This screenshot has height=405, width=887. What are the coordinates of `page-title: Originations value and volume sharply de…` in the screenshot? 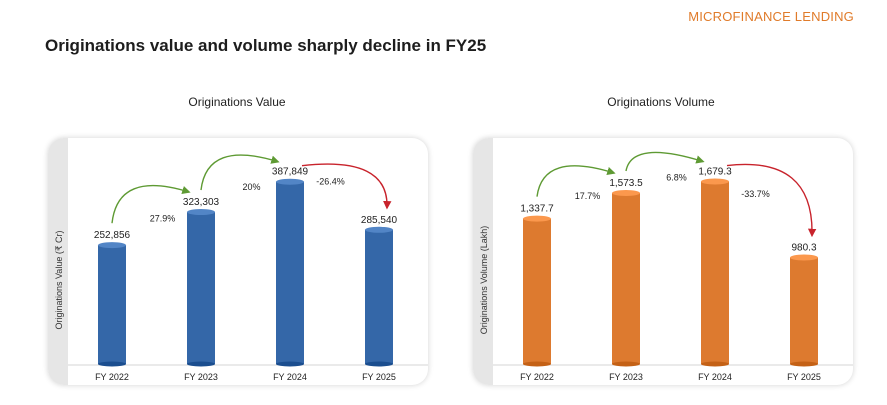 It's located at (266, 45).